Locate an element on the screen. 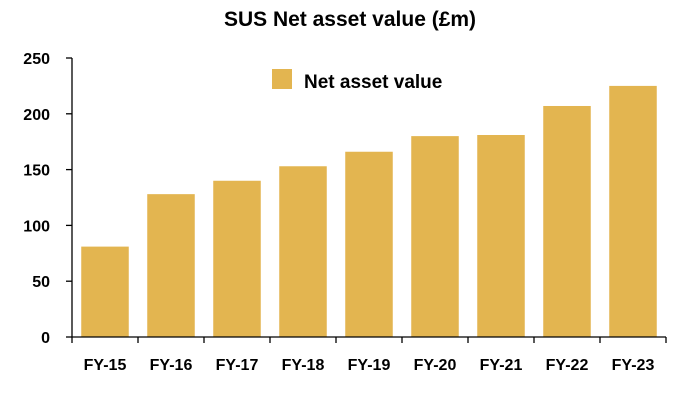 The image size is (700, 400). legend-label: Net asset value is located at coordinates (373, 82).